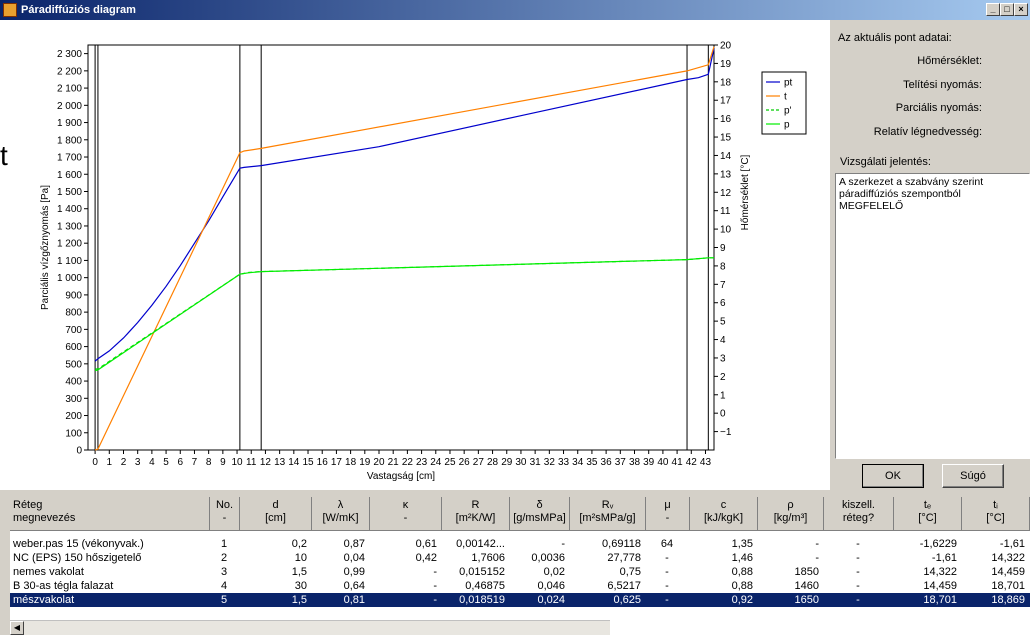  I want to click on x-tick-label: 14, so click(294, 462).